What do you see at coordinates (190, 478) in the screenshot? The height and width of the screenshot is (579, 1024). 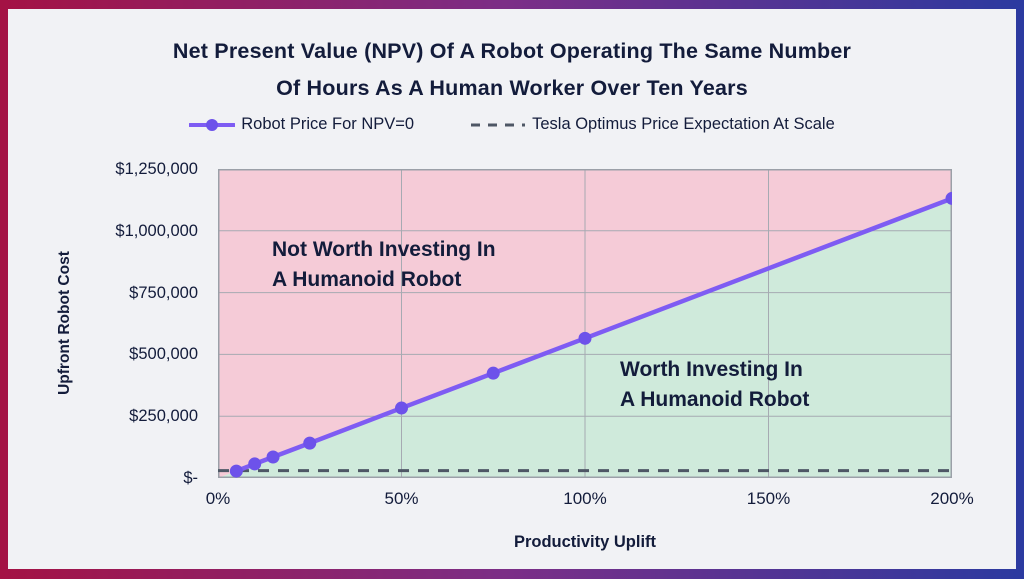 I see `y-tick-label: $-` at bounding box center [190, 478].